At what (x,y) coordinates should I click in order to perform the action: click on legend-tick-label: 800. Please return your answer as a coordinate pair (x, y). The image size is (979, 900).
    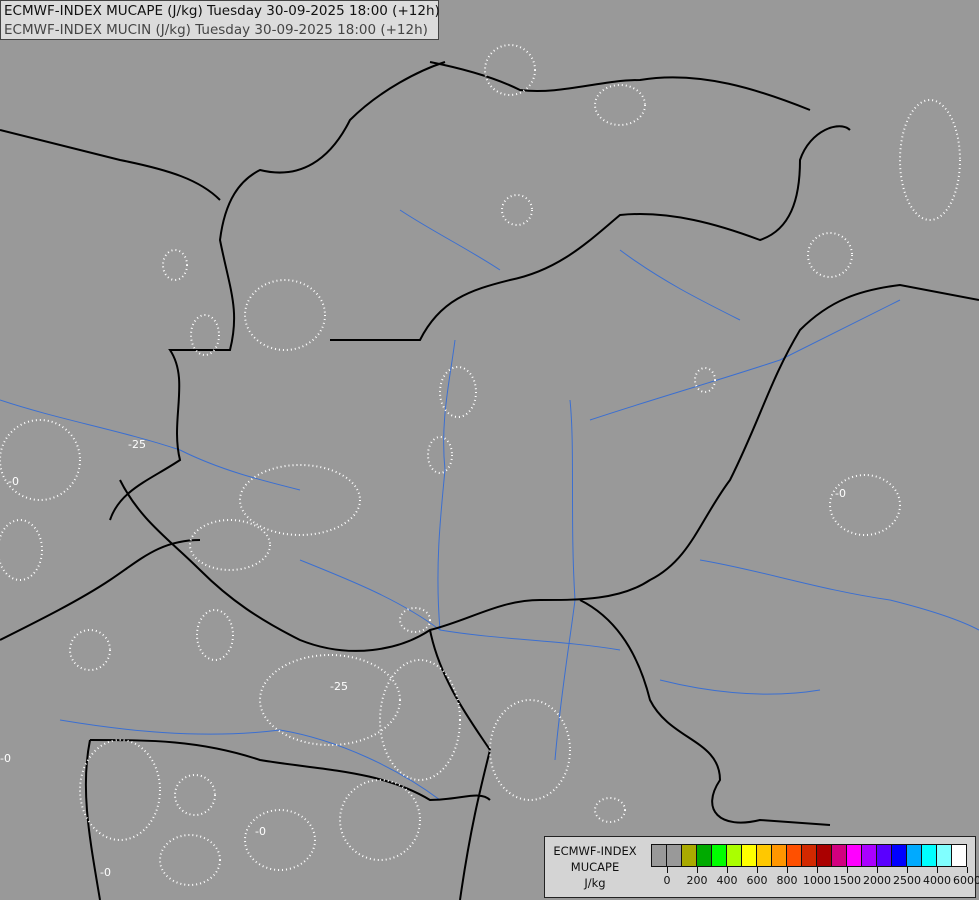
    Looking at the image, I should click on (787, 880).